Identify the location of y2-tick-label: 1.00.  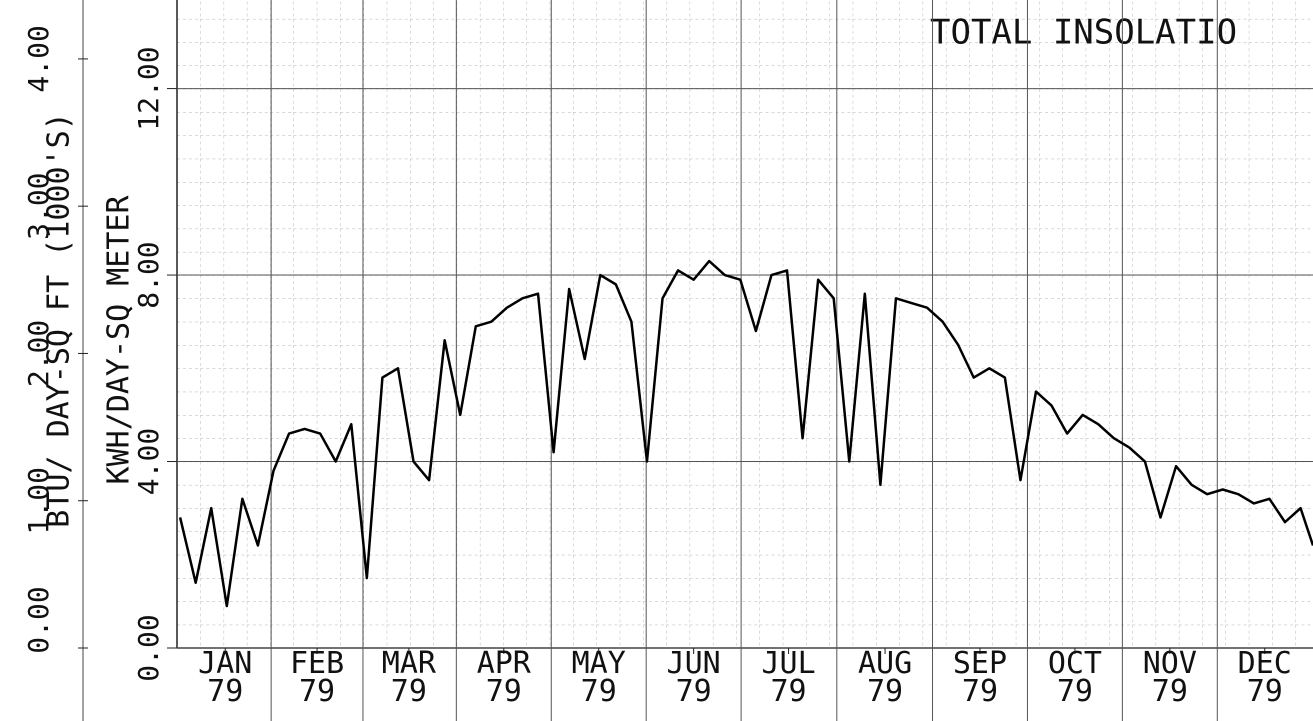
(38, 500).